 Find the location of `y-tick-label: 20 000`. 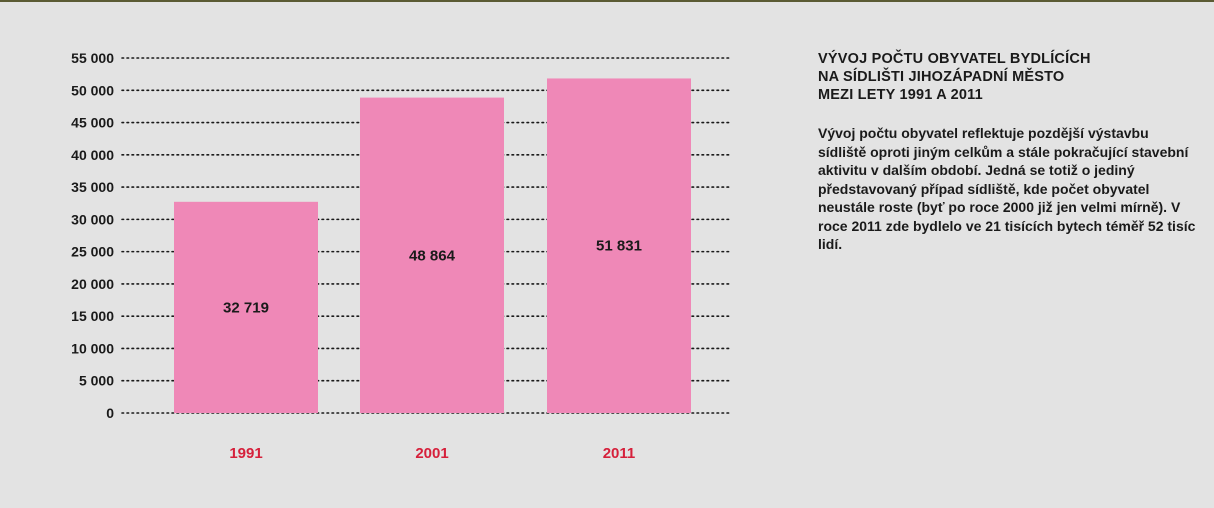

y-tick-label: 20 000 is located at coordinates (92, 284).